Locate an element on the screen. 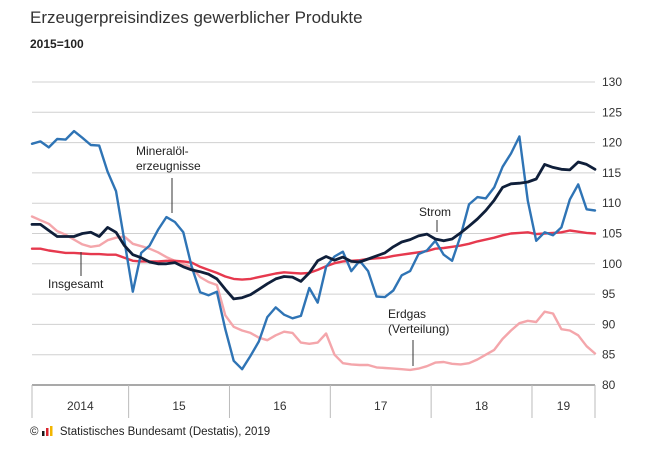 The image size is (650, 450). y-tick-label-90: 90 is located at coordinates (609, 324).